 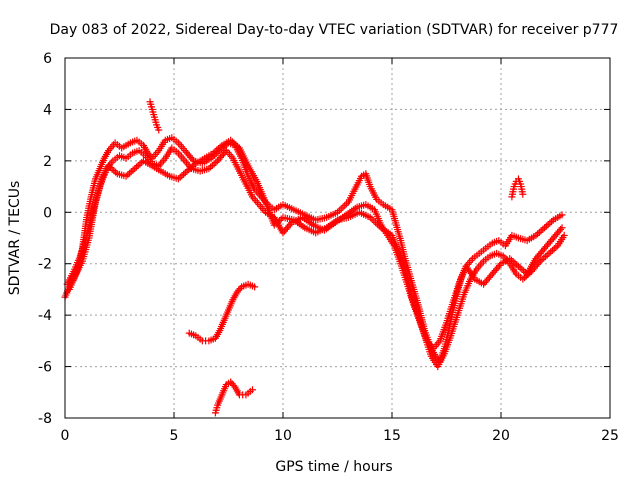 What do you see at coordinates (47, 162) in the screenshot?
I see `y-tick-label: 2` at bounding box center [47, 162].